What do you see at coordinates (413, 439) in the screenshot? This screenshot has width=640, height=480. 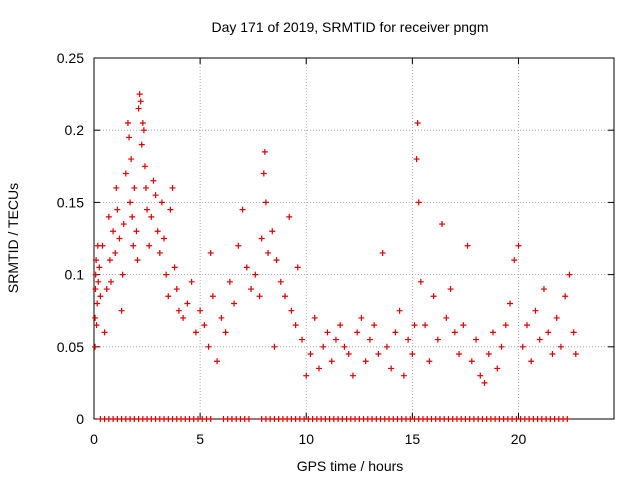 I see `x-tick-label: 15` at bounding box center [413, 439].